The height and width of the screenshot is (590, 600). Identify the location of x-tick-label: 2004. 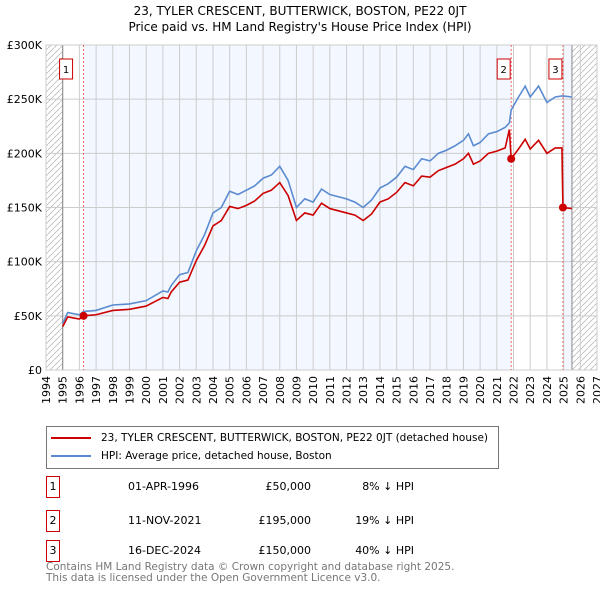
(213, 390).